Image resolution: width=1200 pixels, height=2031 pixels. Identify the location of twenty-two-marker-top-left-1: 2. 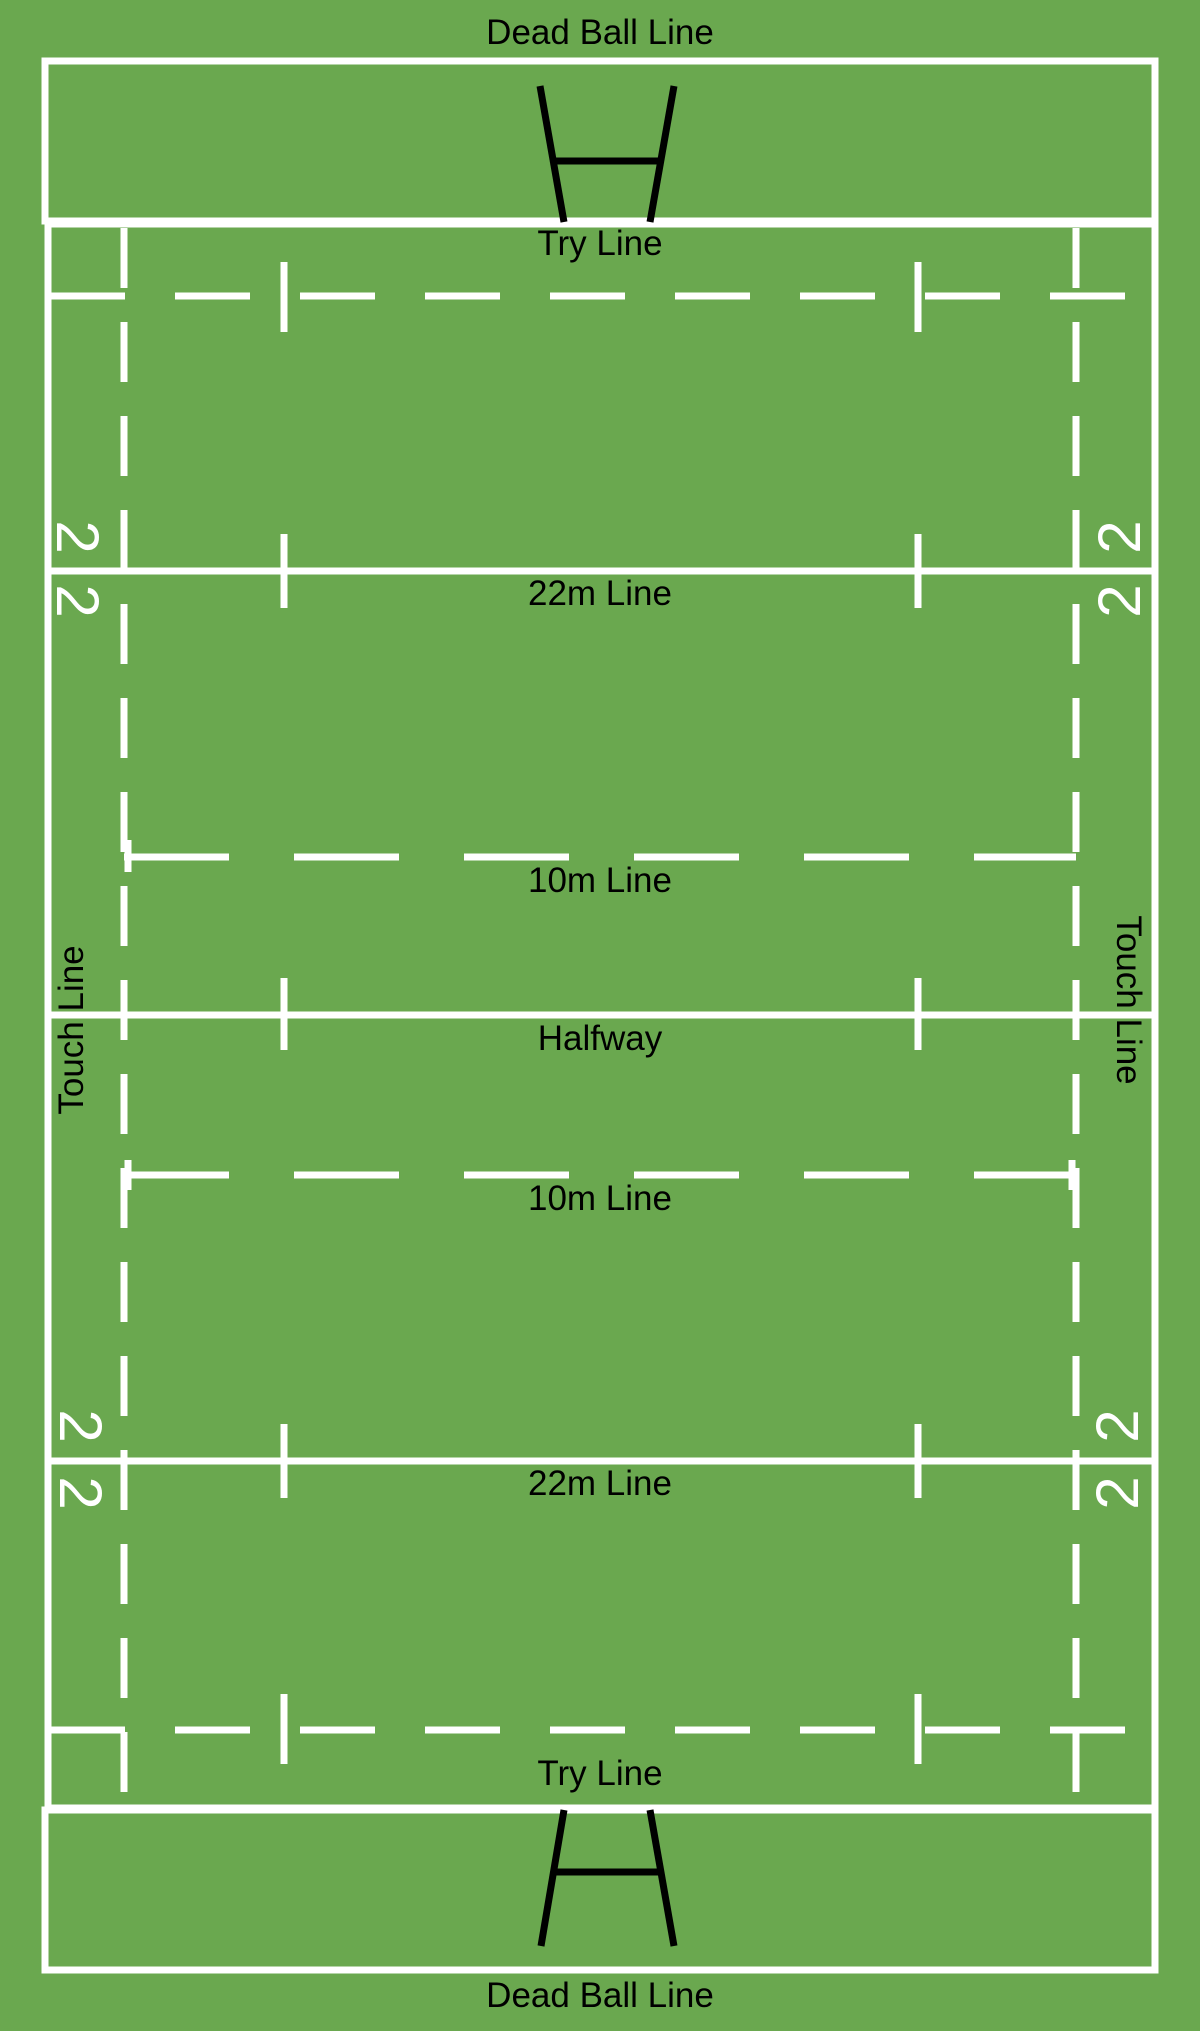
(77, 536).